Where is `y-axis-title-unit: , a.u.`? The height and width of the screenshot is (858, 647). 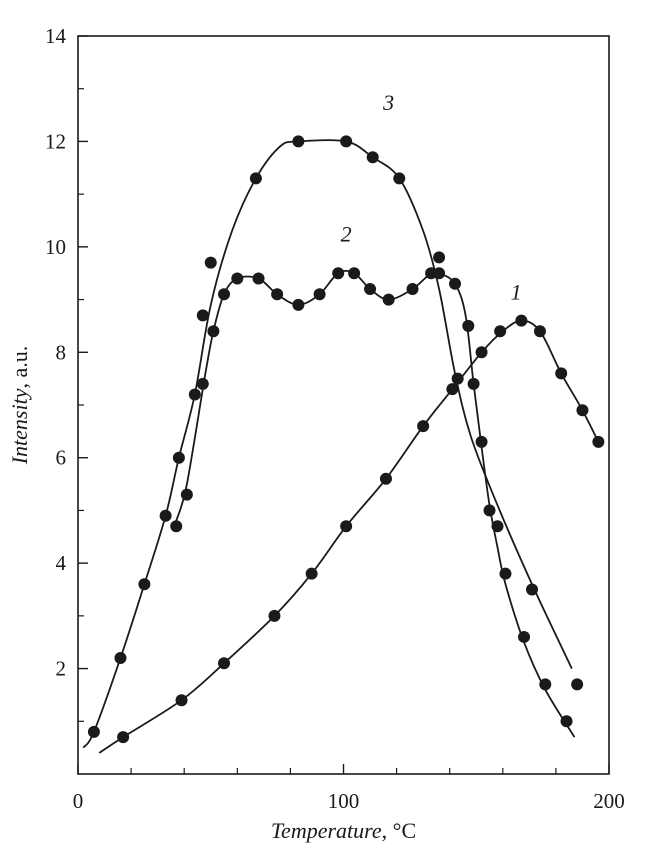 y-axis-title-unit: , a.u. is located at coordinates (19, 367).